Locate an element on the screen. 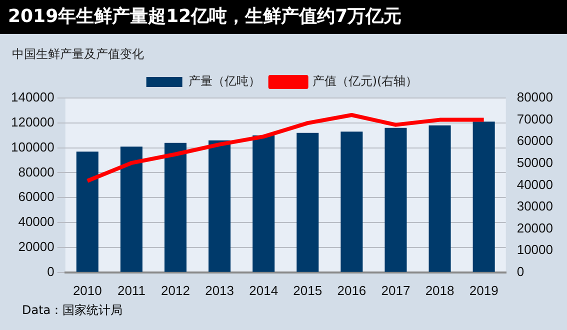  y-tick-label: 60000 is located at coordinates (36, 196).